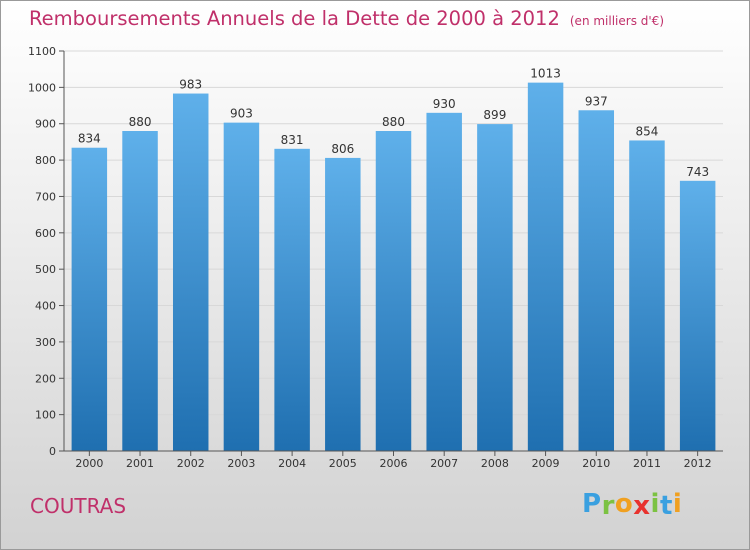 The image size is (750, 550). Describe the element at coordinates (616, 21) in the screenshot. I see `chart-subtitle: (en milliers d'€)` at that location.